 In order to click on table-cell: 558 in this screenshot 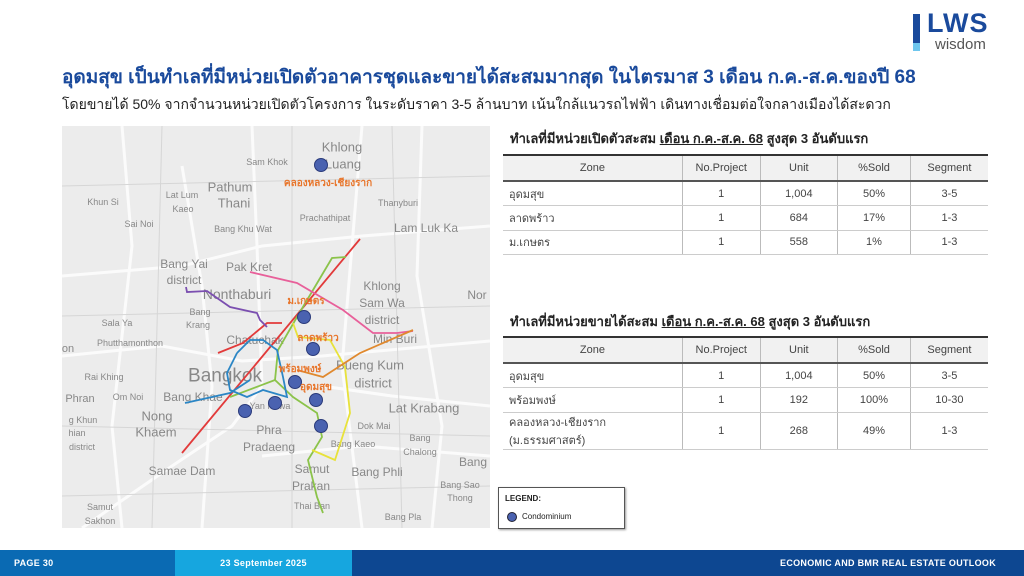, I will do `click(798, 242)`.